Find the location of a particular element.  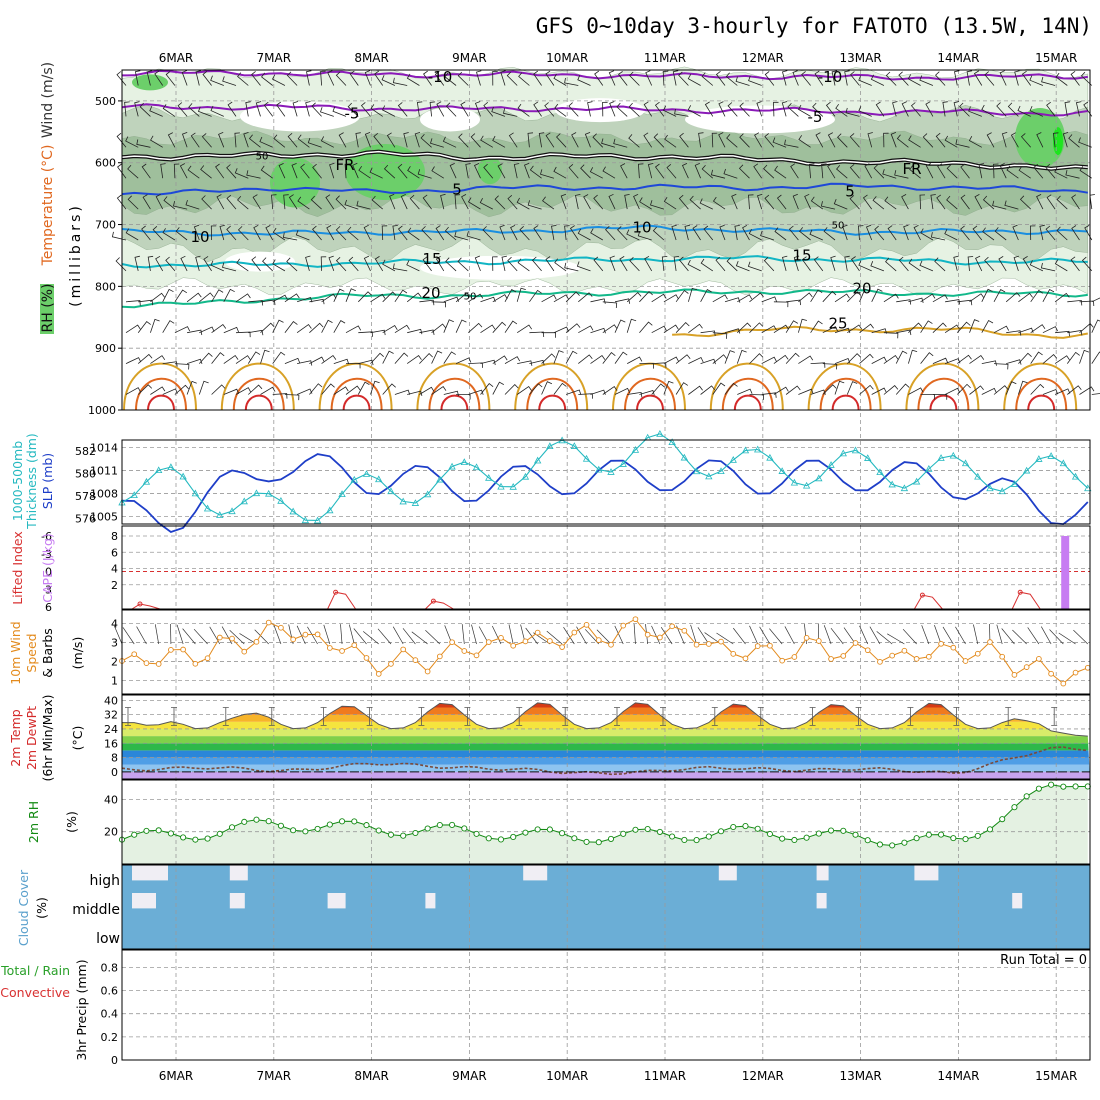

isotherm-25-lobe is located at coordinates (551, 386).